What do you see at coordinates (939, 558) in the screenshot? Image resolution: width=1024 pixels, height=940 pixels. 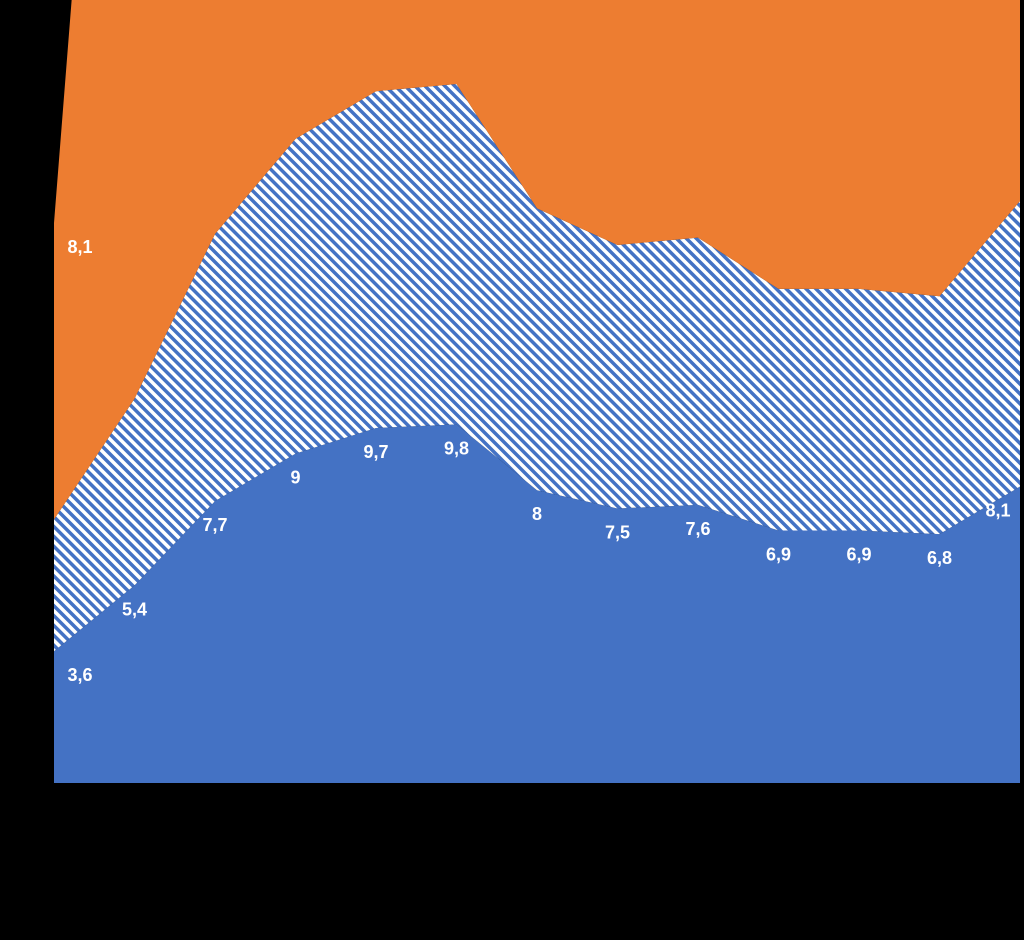 I see `data-label-bottom-12: 6,8` at bounding box center [939, 558].